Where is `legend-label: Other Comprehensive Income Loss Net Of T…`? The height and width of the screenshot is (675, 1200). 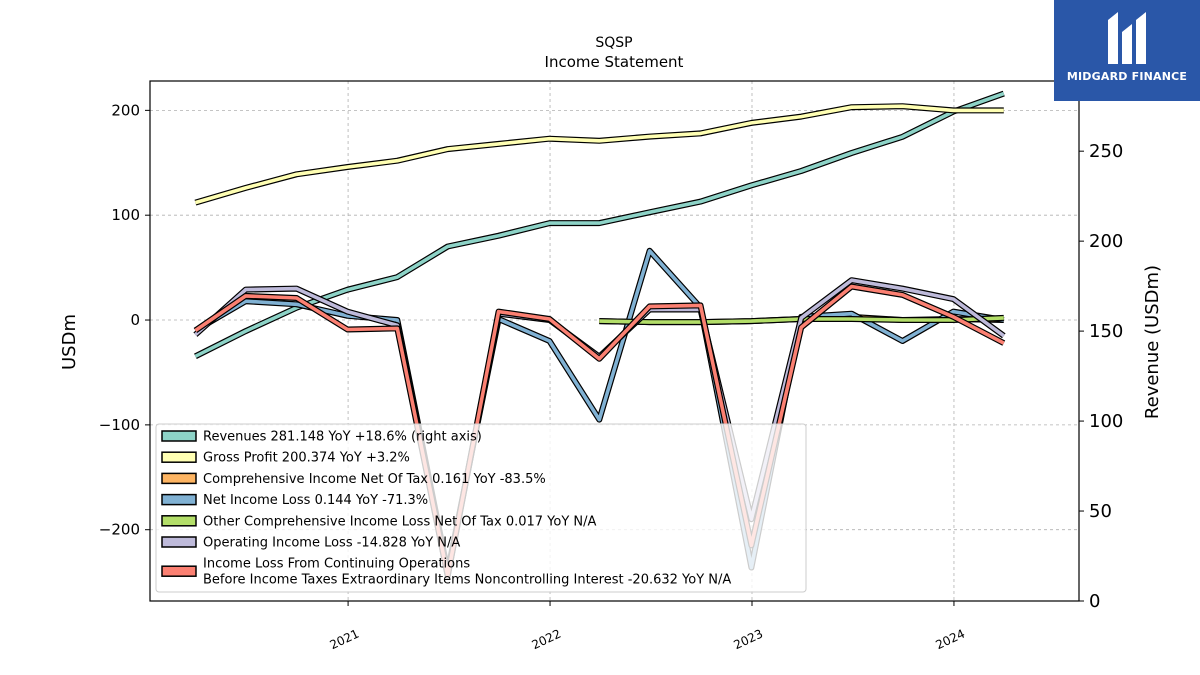
legend-label: Other Comprehensive Income Loss Net Of T… is located at coordinates (400, 521).